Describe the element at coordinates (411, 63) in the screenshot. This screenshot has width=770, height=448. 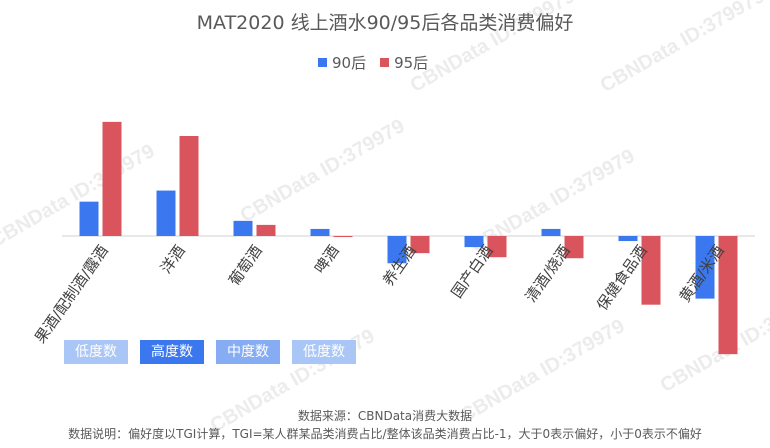
I see `legend-label-95: 95后` at that location.